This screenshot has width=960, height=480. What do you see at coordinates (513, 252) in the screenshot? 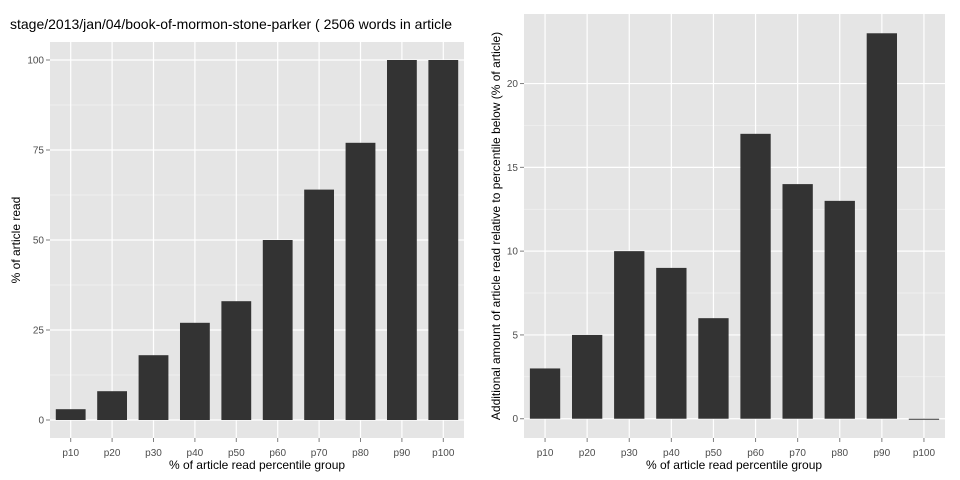
I see `y-tick-label: 10` at bounding box center [513, 252].